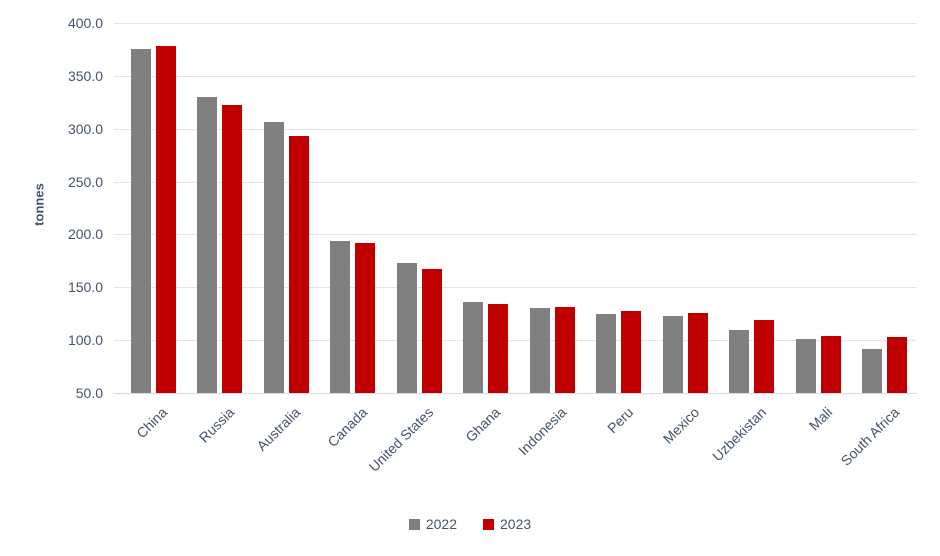 Image resolution: width=940 pixels, height=556 pixels. I want to click on y-tick-label: 100.0, so click(85, 340).